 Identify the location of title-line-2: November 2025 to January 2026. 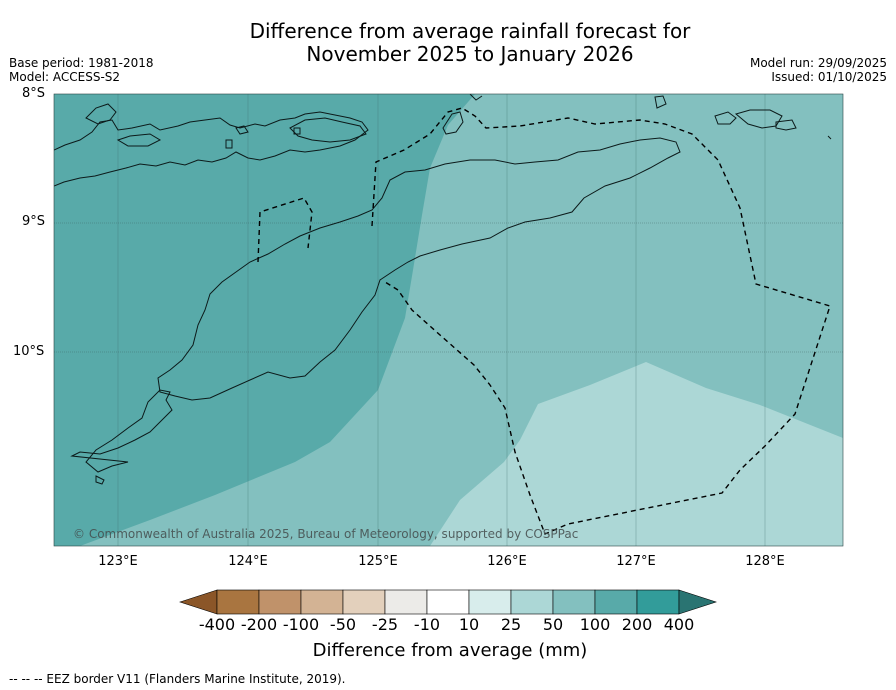
(470, 54).